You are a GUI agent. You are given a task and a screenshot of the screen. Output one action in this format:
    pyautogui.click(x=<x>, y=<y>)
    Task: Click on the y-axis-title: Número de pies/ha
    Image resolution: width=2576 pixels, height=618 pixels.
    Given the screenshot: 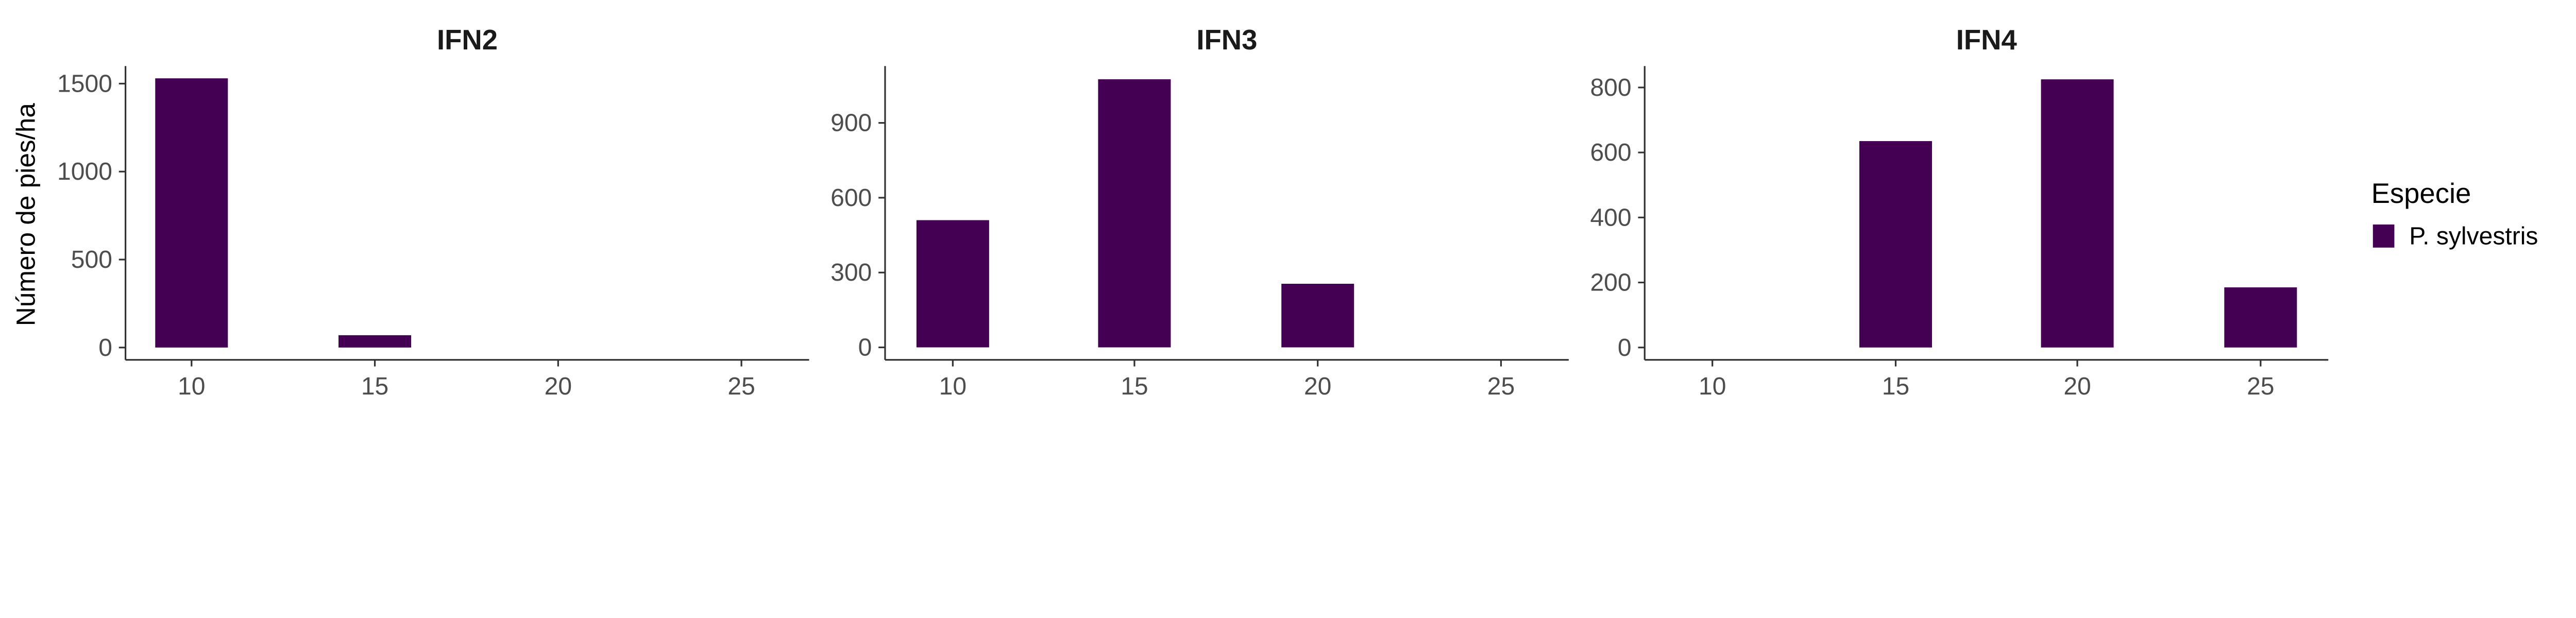 What is the action you would take?
    pyautogui.click(x=25, y=215)
    